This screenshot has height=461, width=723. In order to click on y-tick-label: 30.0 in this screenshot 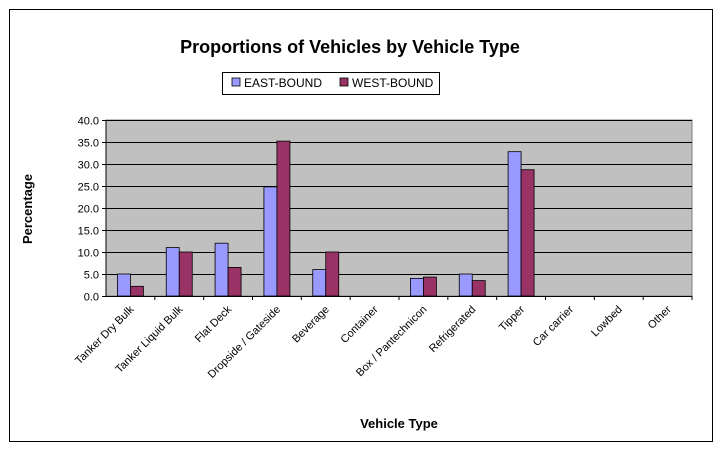, I will do `click(88, 166)`.